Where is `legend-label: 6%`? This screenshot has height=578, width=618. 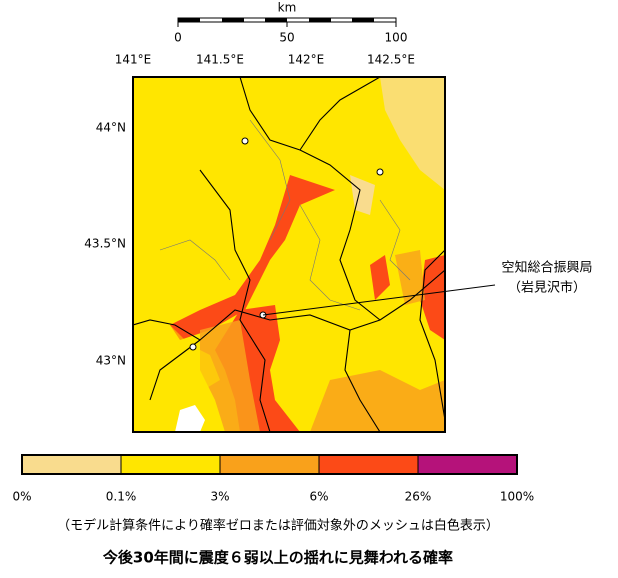
legend-label: 6% is located at coordinates (318, 497).